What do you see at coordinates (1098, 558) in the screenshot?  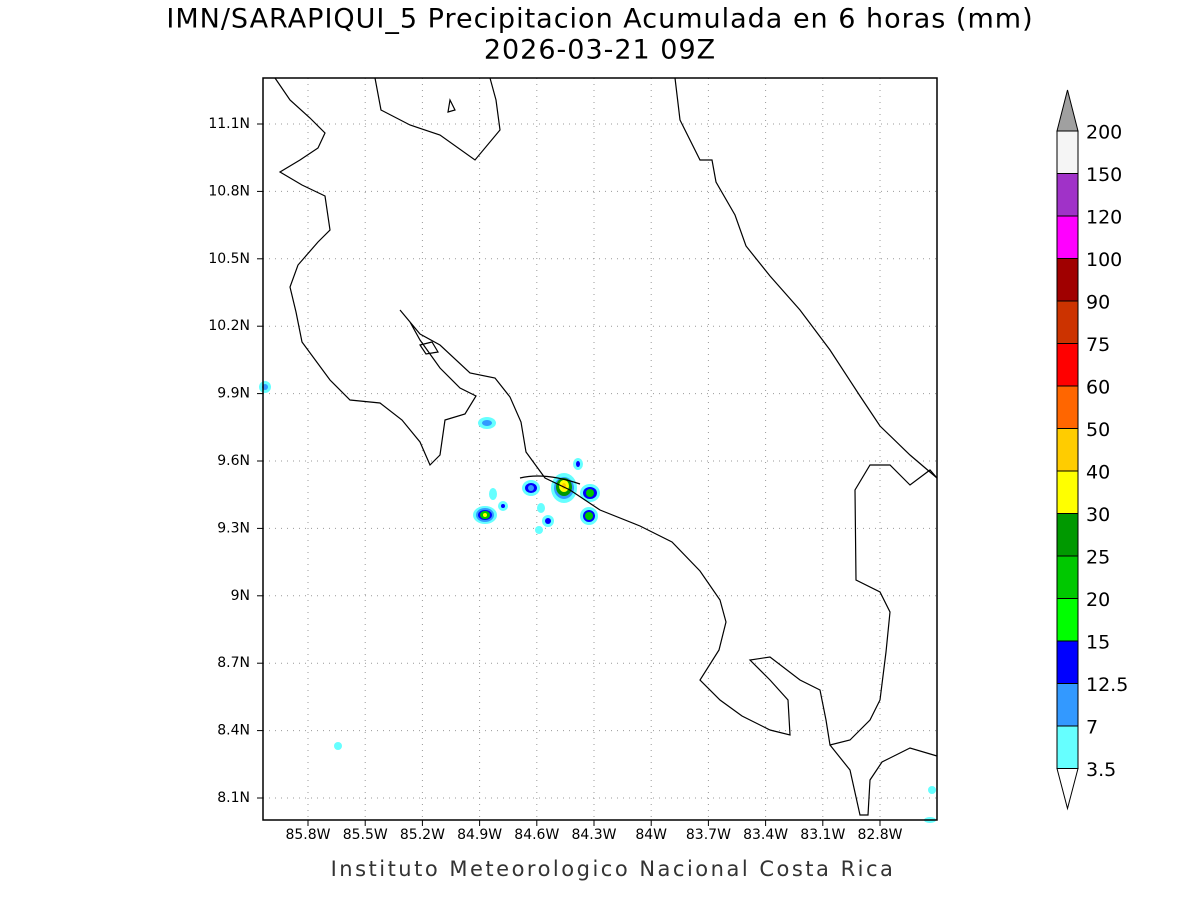 I see `colorbar-label: 25` at bounding box center [1098, 558].